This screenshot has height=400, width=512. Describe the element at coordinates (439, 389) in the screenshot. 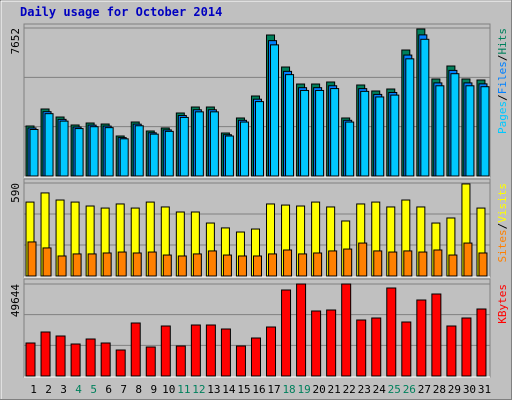

I see `x-tick-label: 28` at that location.